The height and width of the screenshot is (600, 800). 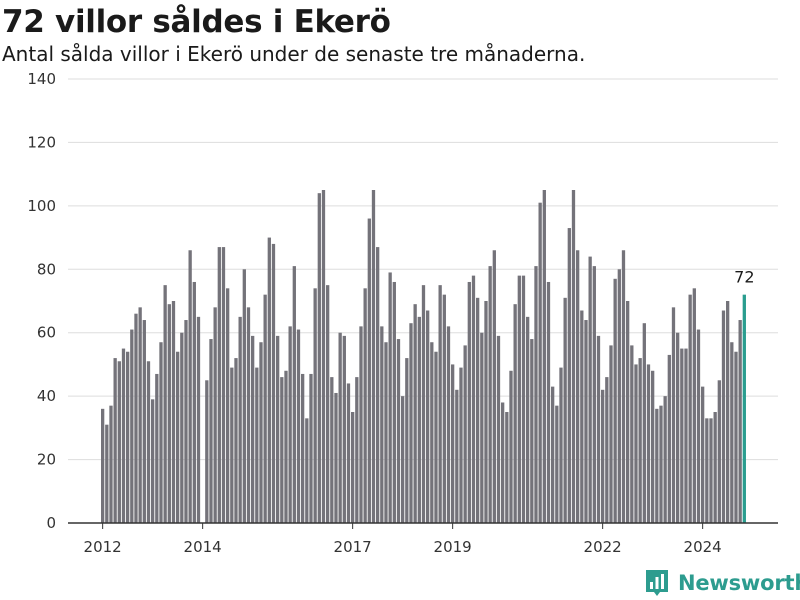 What do you see at coordinates (744, 408) in the screenshot?
I see `highlight-bar` at bounding box center [744, 408].